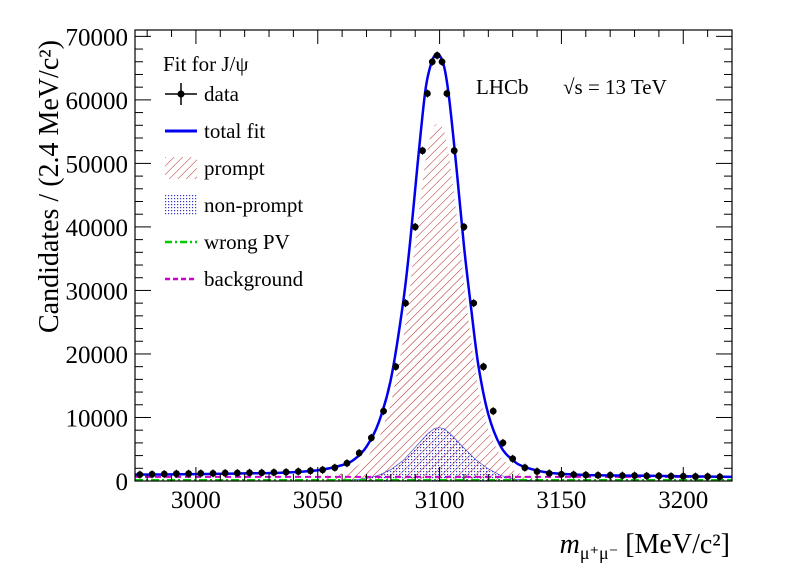 The height and width of the screenshot is (572, 796). What do you see at coordinates (202, 94) in the screenshot?
I see `legend-entry-data: data` at bounding box center [202, 94].